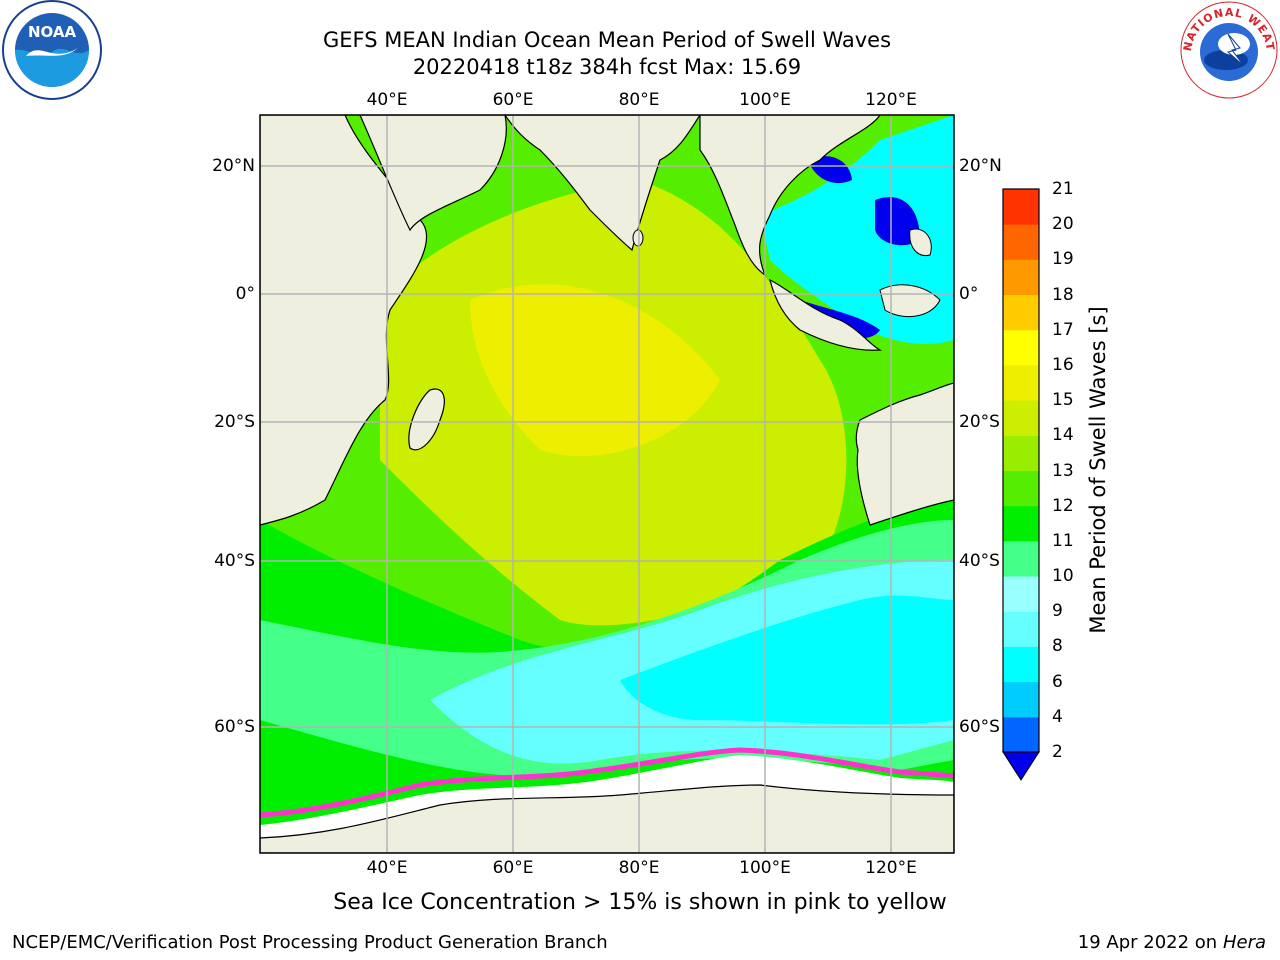 This screenshot has width=1280, height=960. I want to click on nws-logo: NATIONAL WEATHER SERVICE, so click(1228, 49).